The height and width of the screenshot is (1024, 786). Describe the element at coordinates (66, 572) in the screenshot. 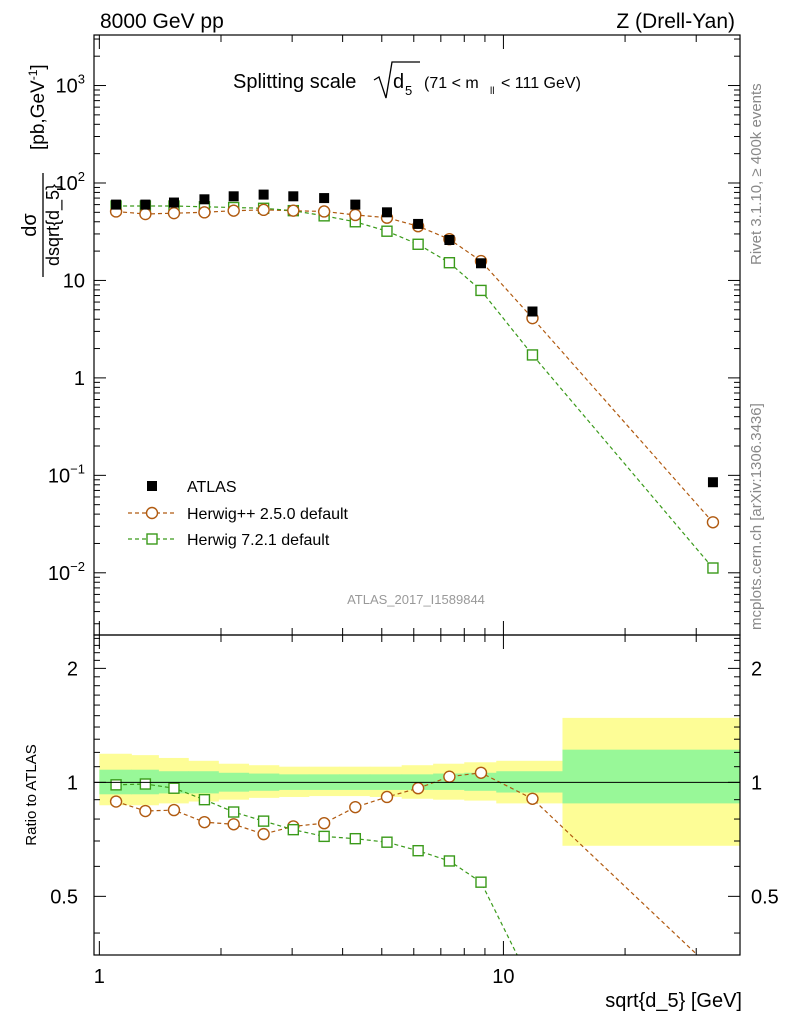

I see `y-tick-label: 10⁻²` at that location.